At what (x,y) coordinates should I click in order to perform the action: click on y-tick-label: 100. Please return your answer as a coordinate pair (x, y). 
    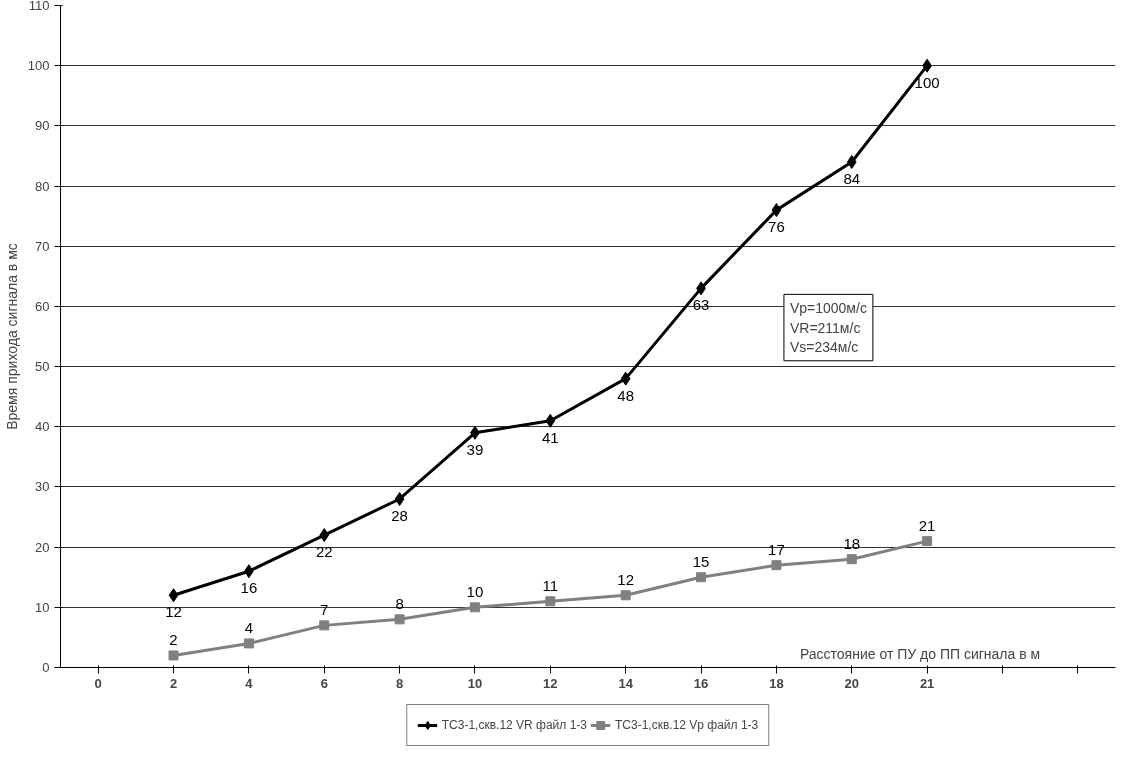
    Looking at the image, I should click on (38, 66).